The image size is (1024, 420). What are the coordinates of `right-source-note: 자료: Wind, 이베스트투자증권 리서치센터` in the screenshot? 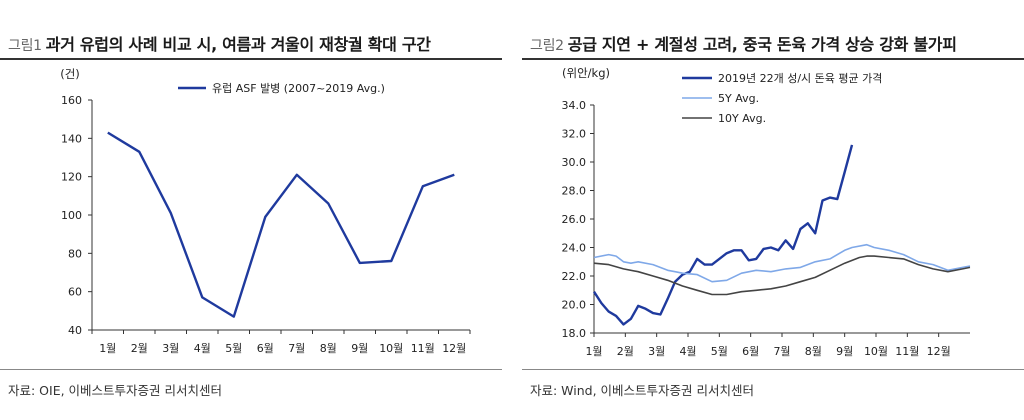 It's located at (642, 390).